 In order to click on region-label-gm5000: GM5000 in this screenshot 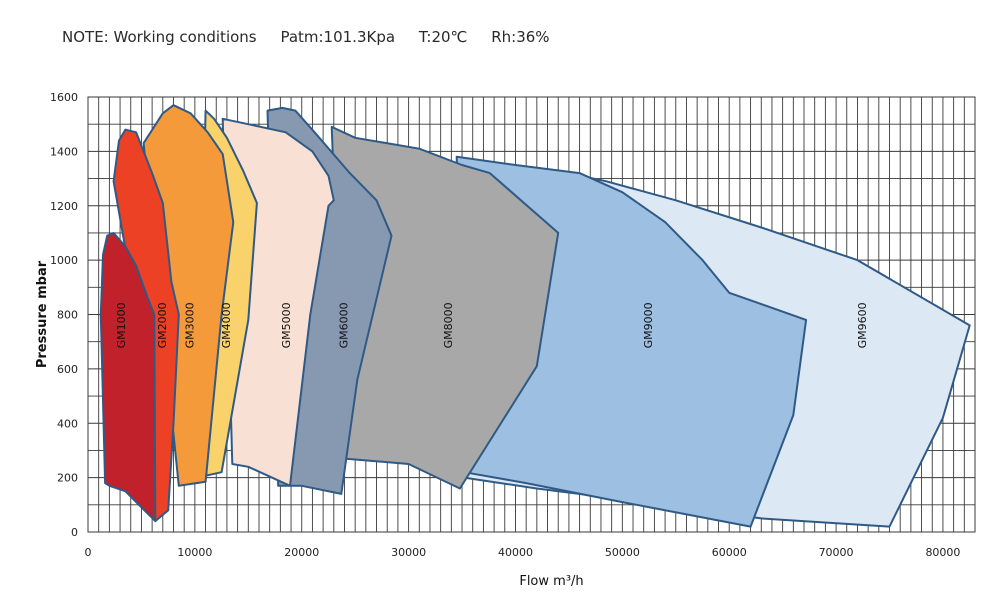, I will do `click(286, 325)`.